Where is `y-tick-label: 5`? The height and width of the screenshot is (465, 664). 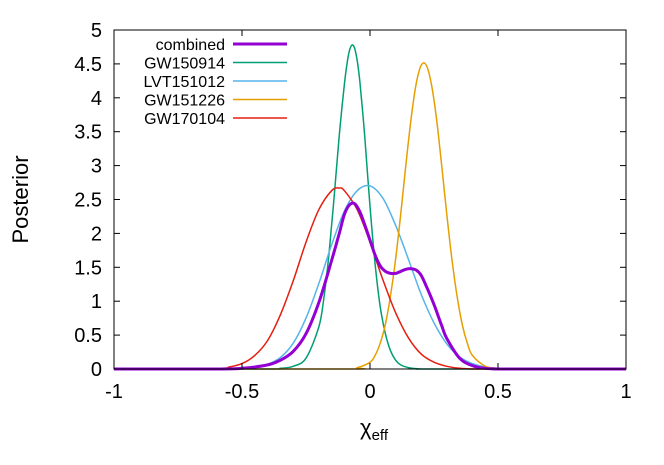
y-tick-label: 5 is located at coordinates (96, 31).